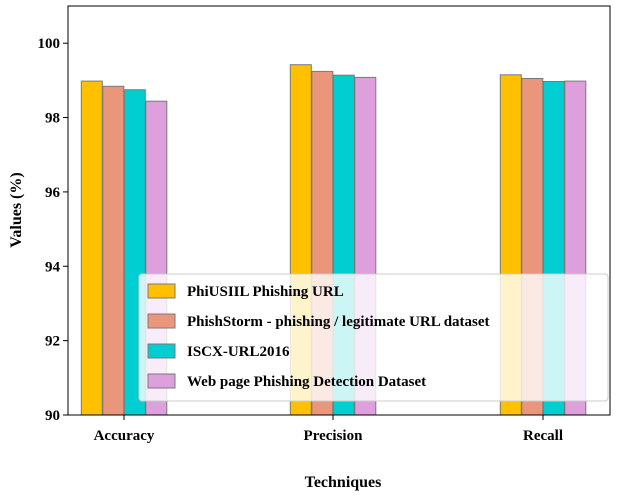  Describe the element at coordinates (543, 436) in the screenshot. I see `x-tick-label-recall: Recall` at that location.